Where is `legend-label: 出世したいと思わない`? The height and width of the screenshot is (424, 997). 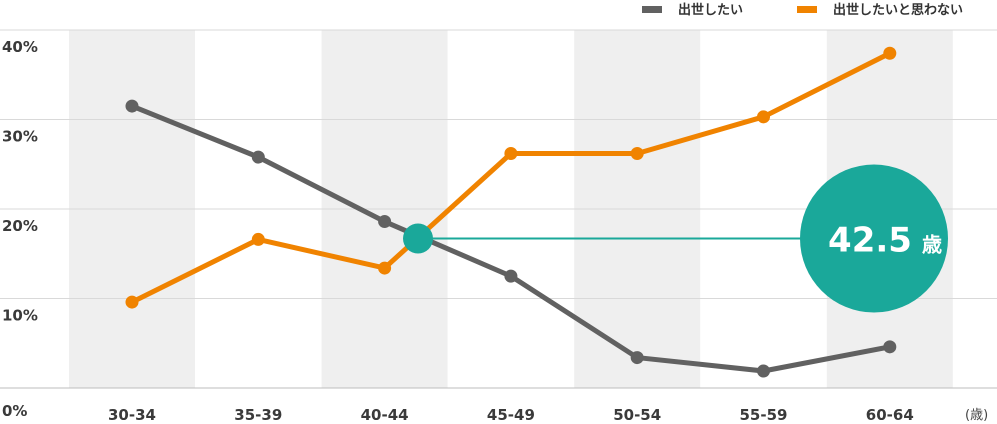 legend-label: 出世したいと思わない is located at coordinates (898, 10).